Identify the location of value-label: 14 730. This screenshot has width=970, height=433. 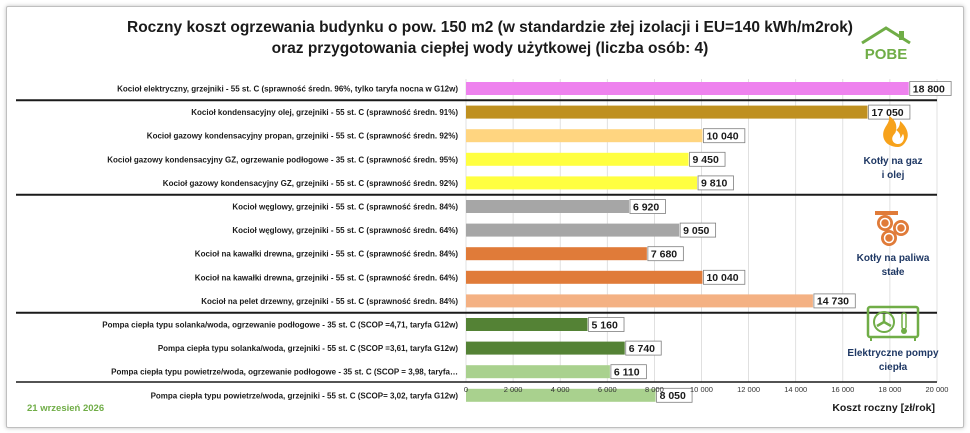
(833, 302).